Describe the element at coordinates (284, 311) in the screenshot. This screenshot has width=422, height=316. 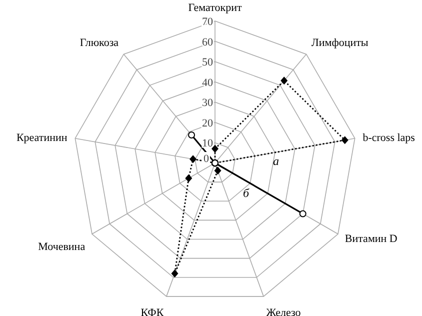
I see `spoke-label: Железо` at that location.